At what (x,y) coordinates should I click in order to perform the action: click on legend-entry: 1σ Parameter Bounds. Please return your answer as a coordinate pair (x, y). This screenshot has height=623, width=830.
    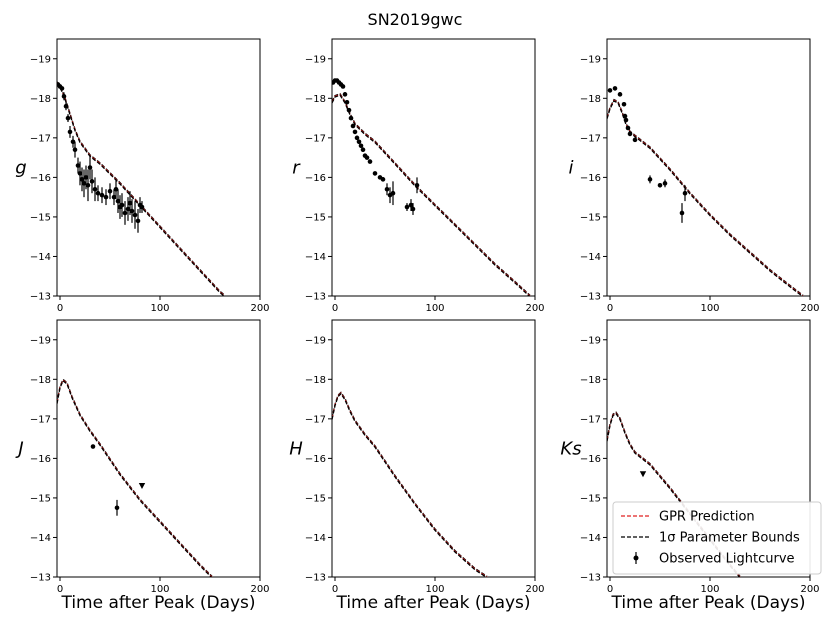
    Looking at the image, I should click on (710, 538).